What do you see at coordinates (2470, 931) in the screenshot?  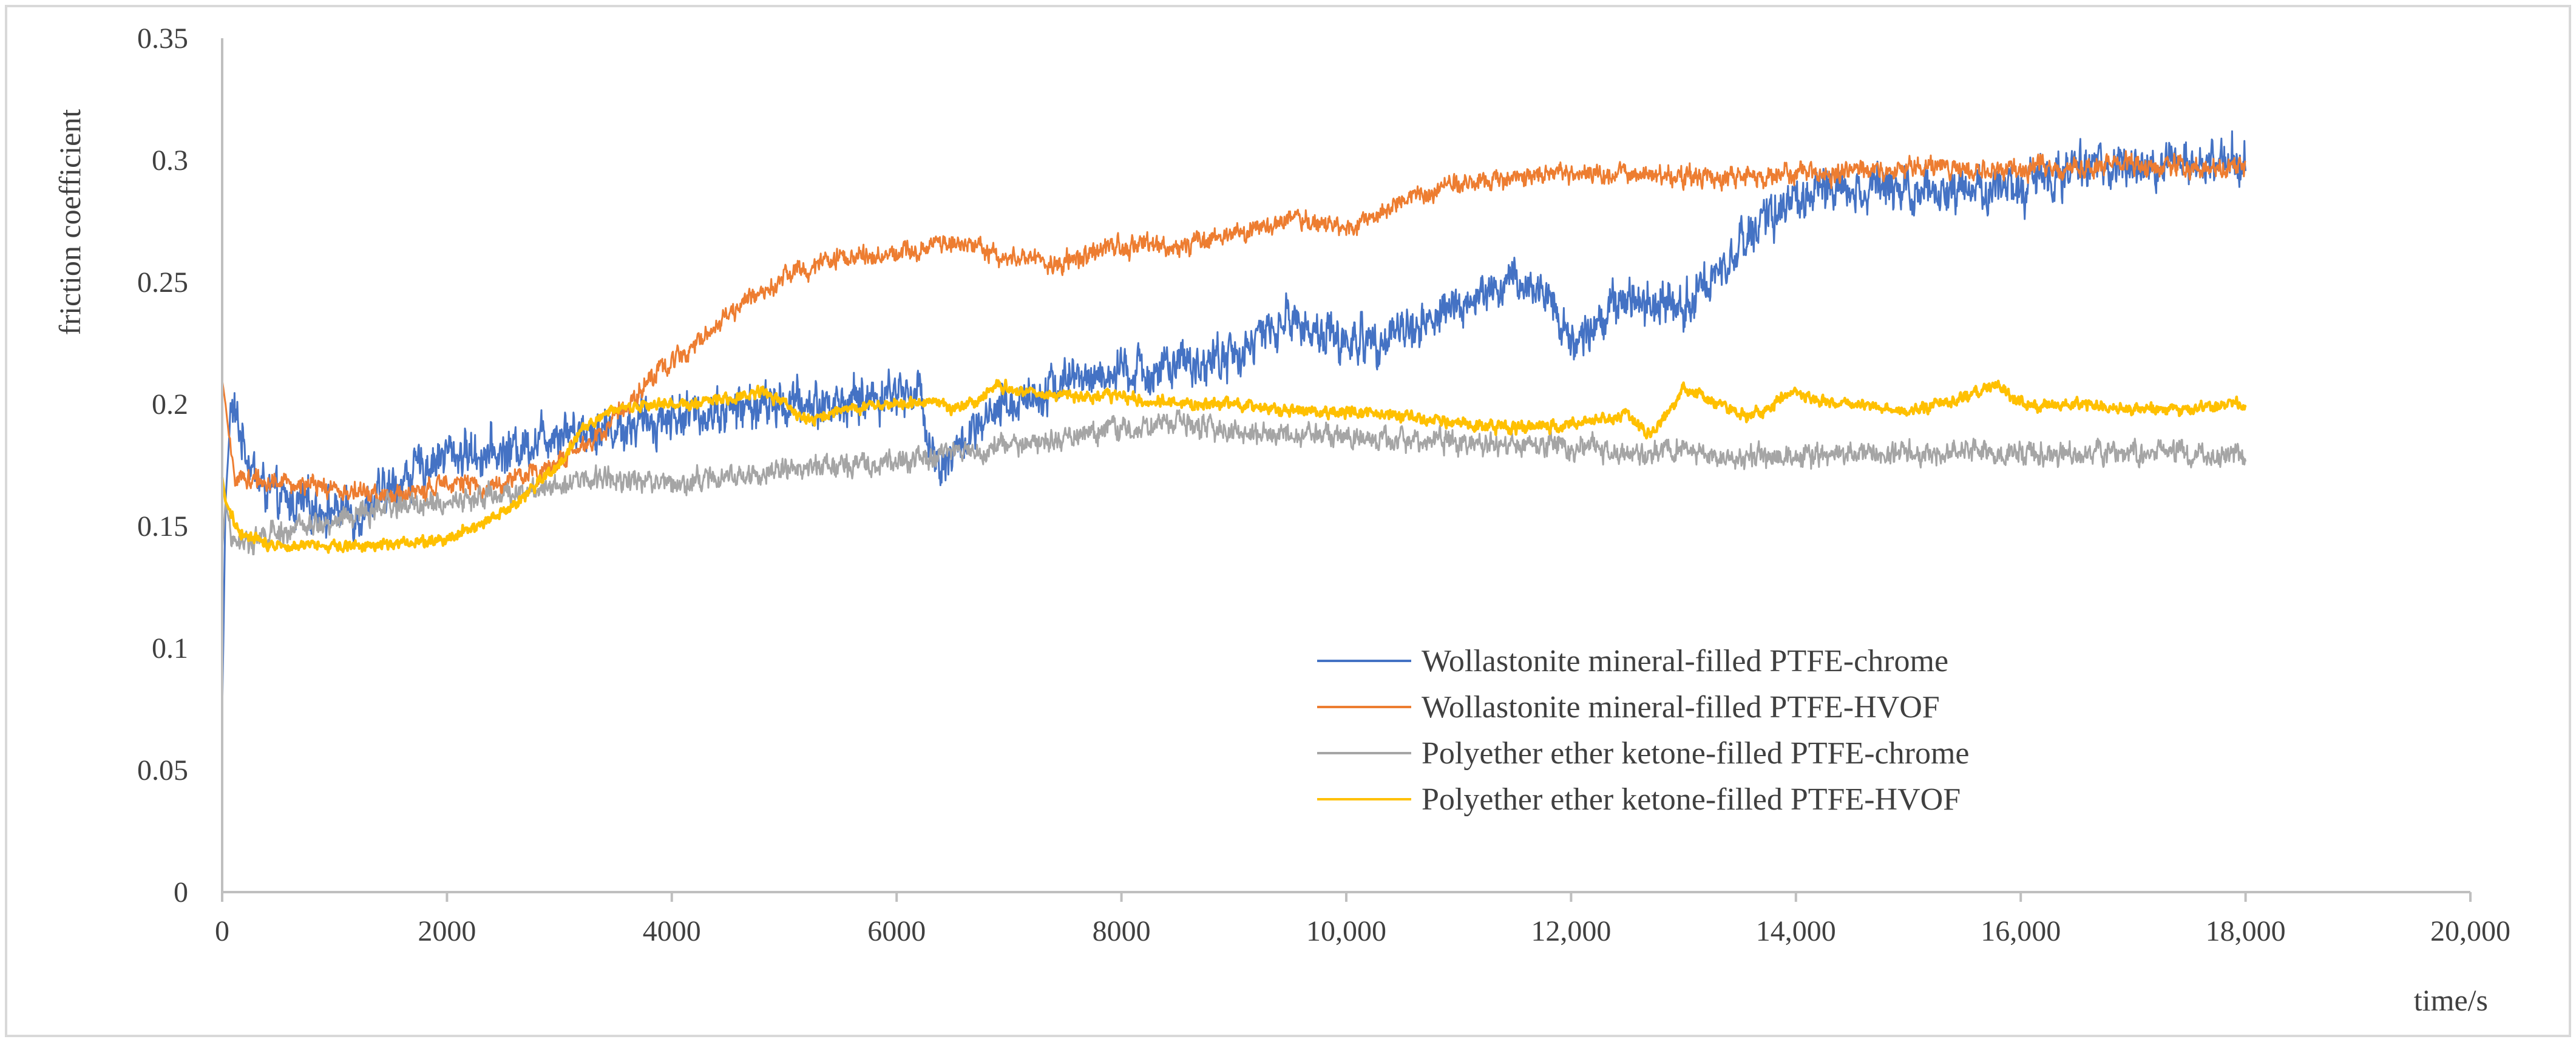 I see `x-tick-label: 20,000` at bounding box center [2470, 931].